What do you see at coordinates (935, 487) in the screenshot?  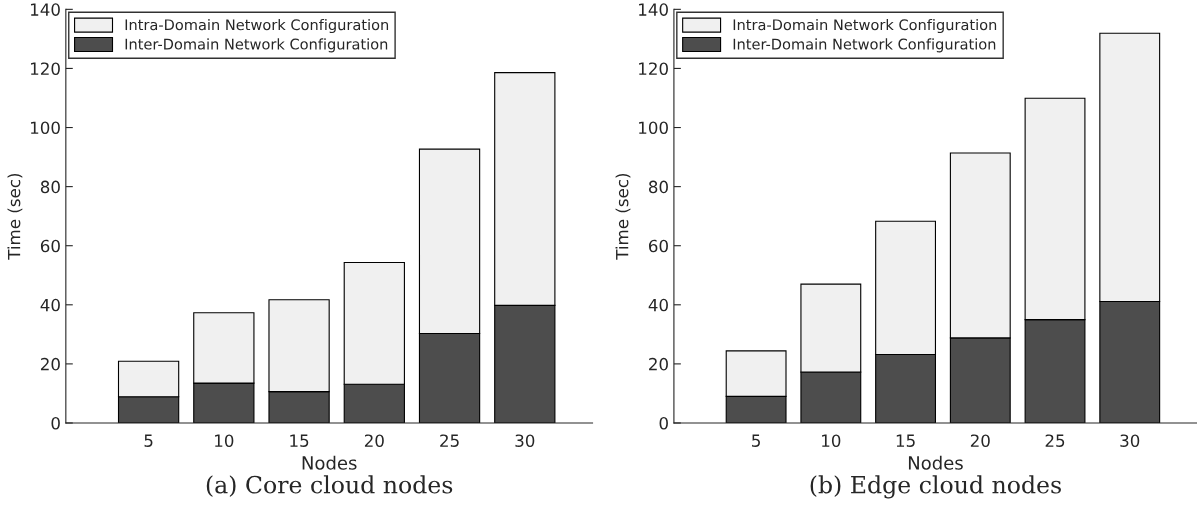 I see `text: (b) Edge cloud nodes` at bounding box center [935, 487].